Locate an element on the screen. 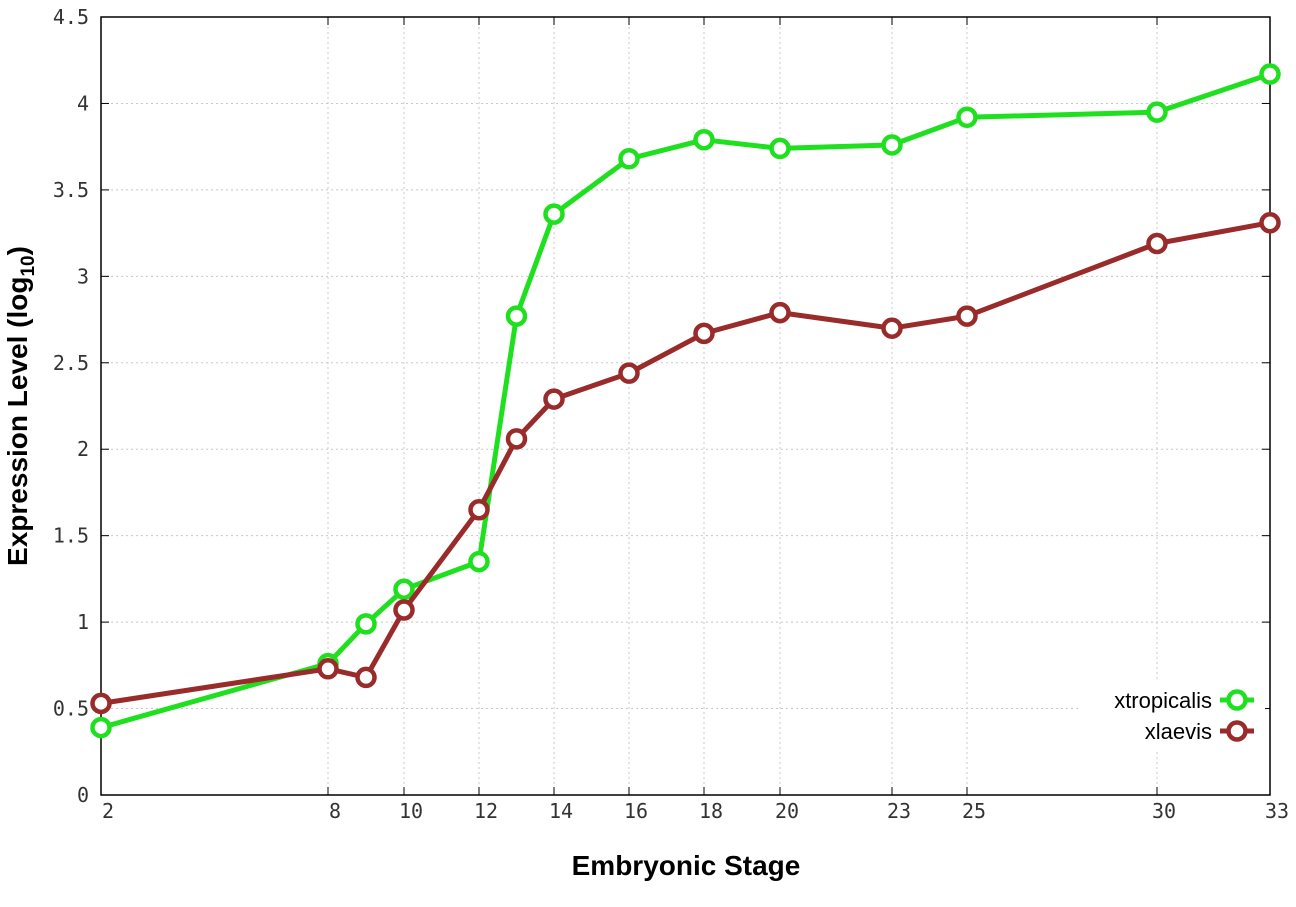 This screenshot has width=1296, height=907. legend-label-xlaevis: xlaevis is located at coordinates (1178, 731).